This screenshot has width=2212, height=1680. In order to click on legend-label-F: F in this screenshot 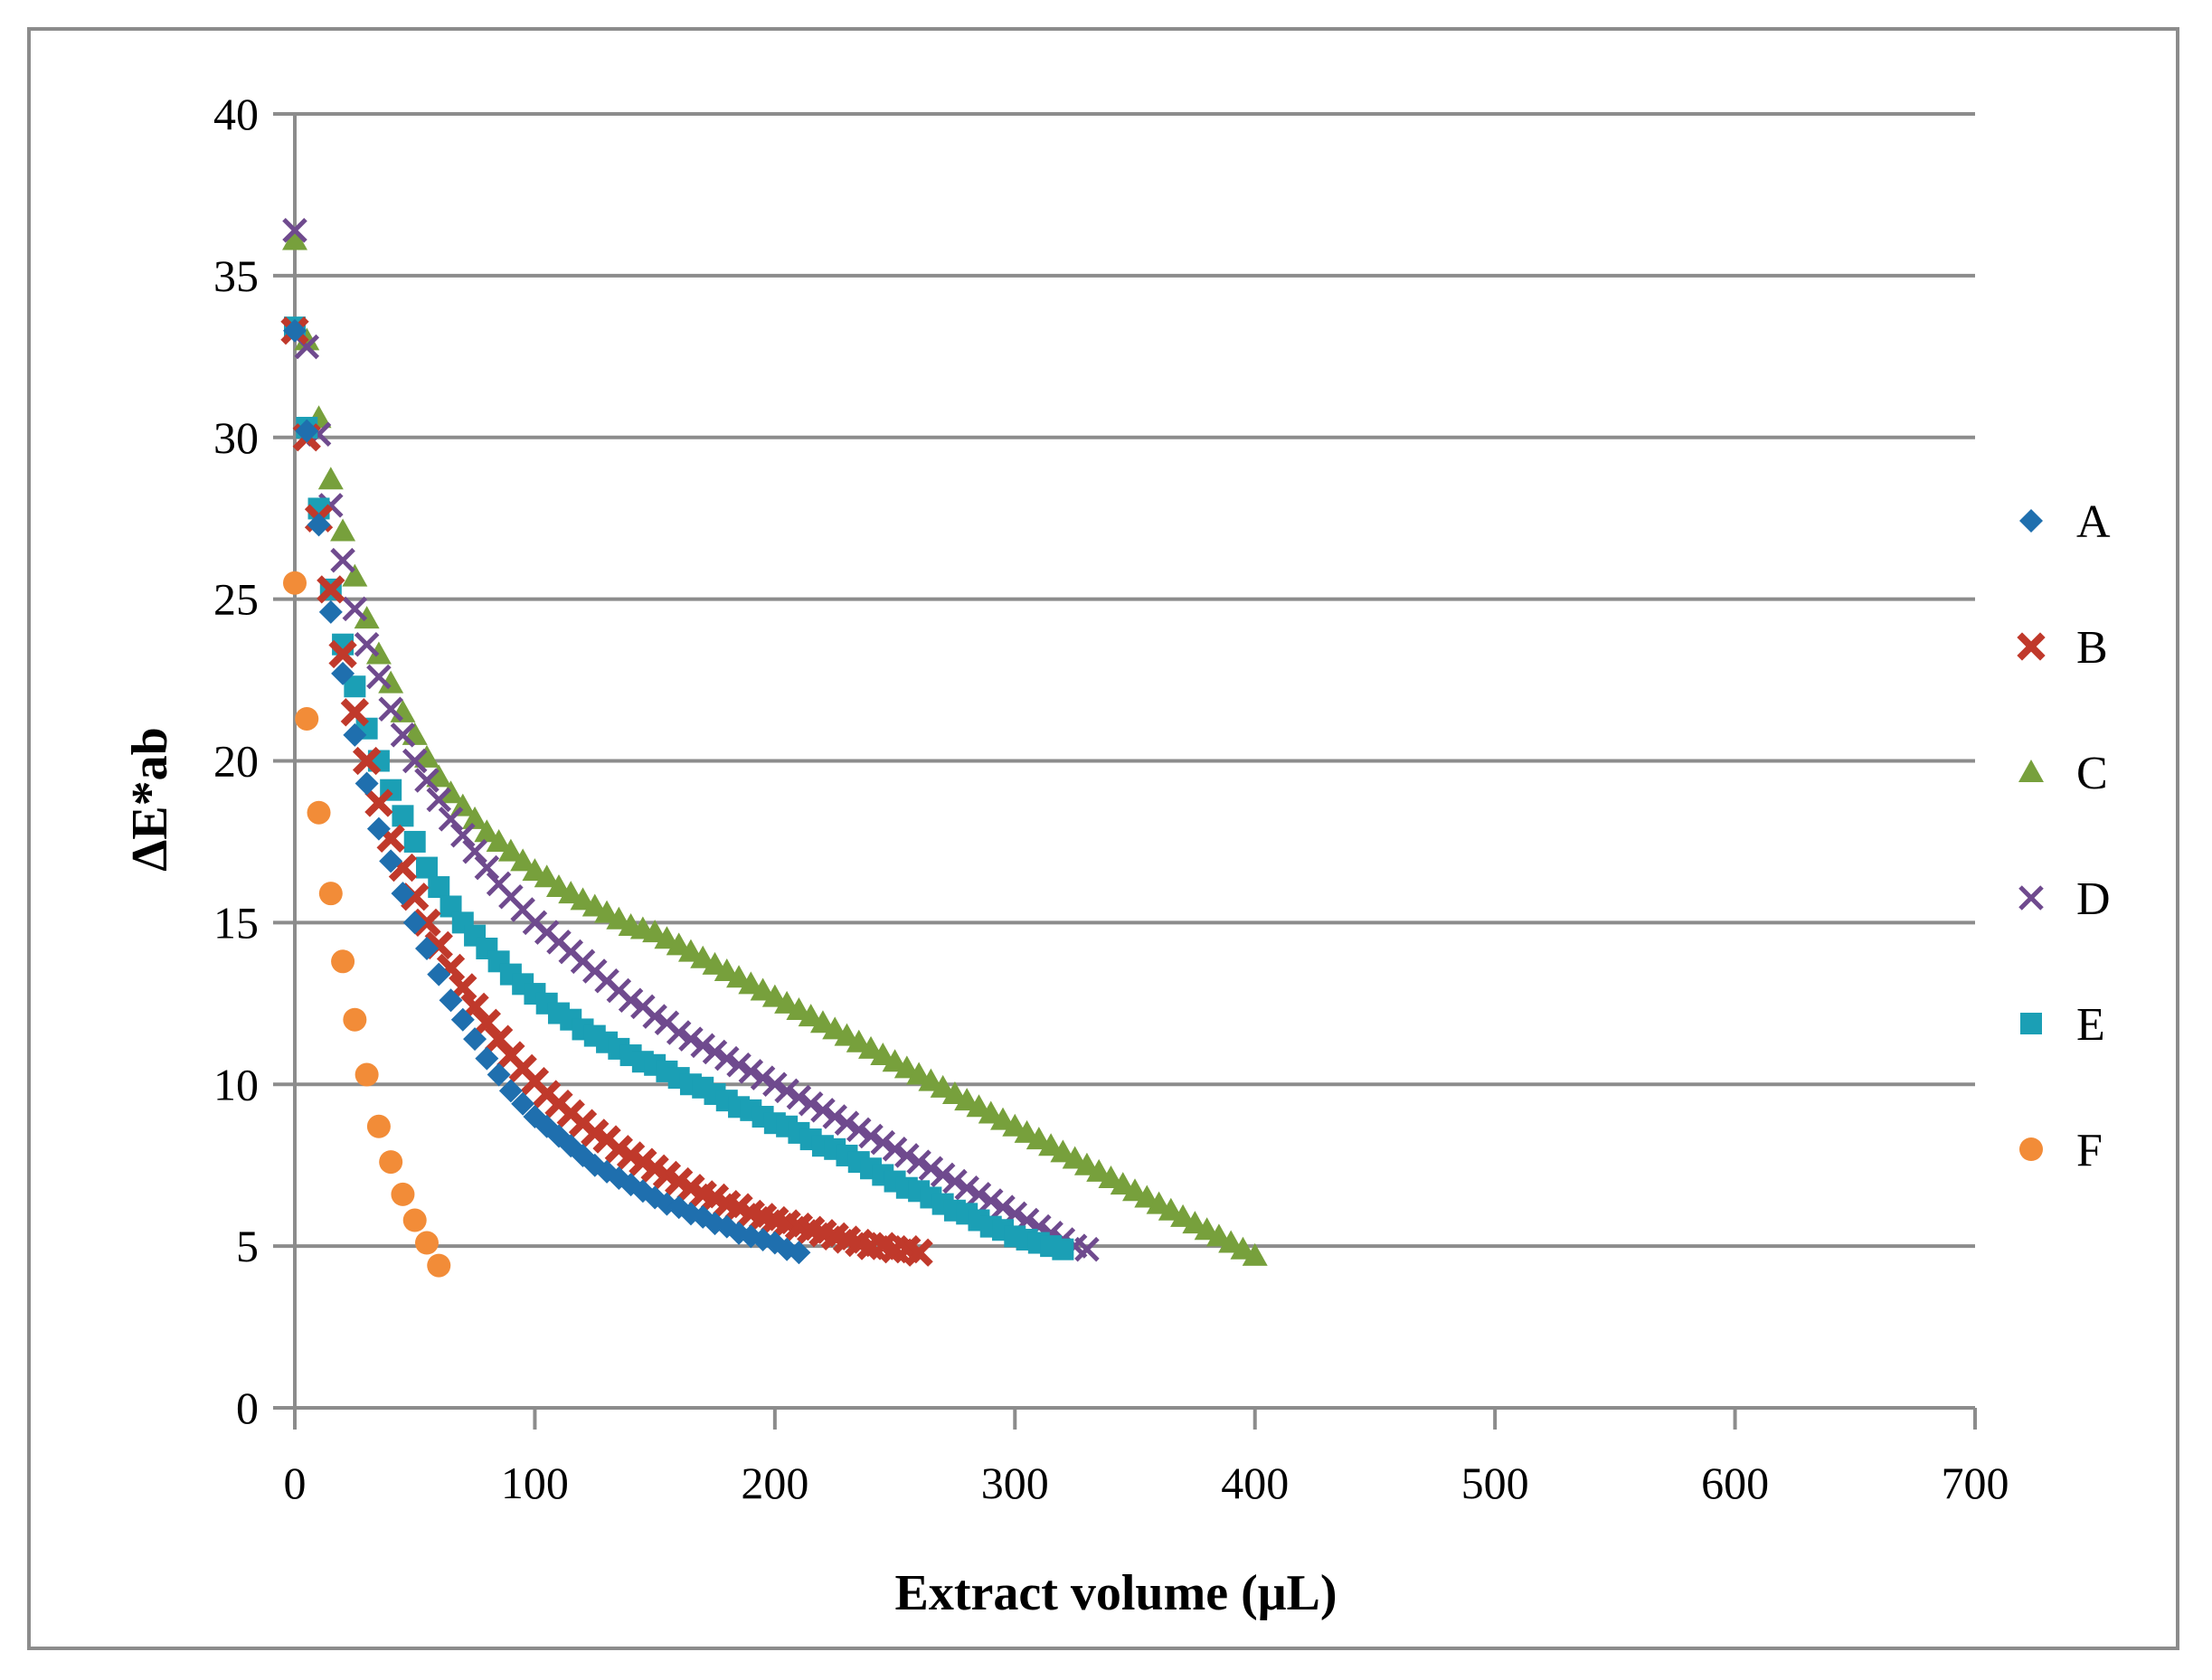, I will do `click(2090, 1151)`.